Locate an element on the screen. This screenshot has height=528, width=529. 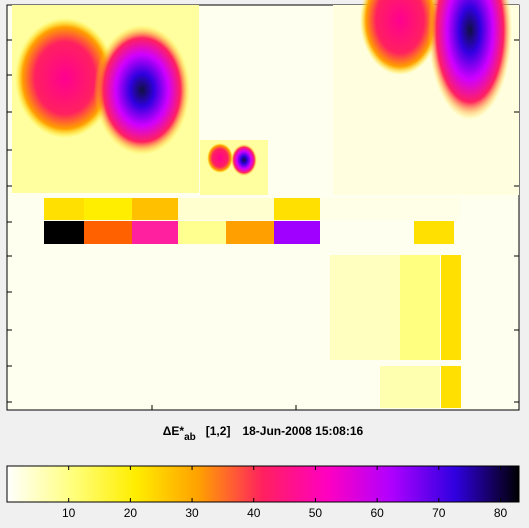
strip is located at coordinates (252, 221).